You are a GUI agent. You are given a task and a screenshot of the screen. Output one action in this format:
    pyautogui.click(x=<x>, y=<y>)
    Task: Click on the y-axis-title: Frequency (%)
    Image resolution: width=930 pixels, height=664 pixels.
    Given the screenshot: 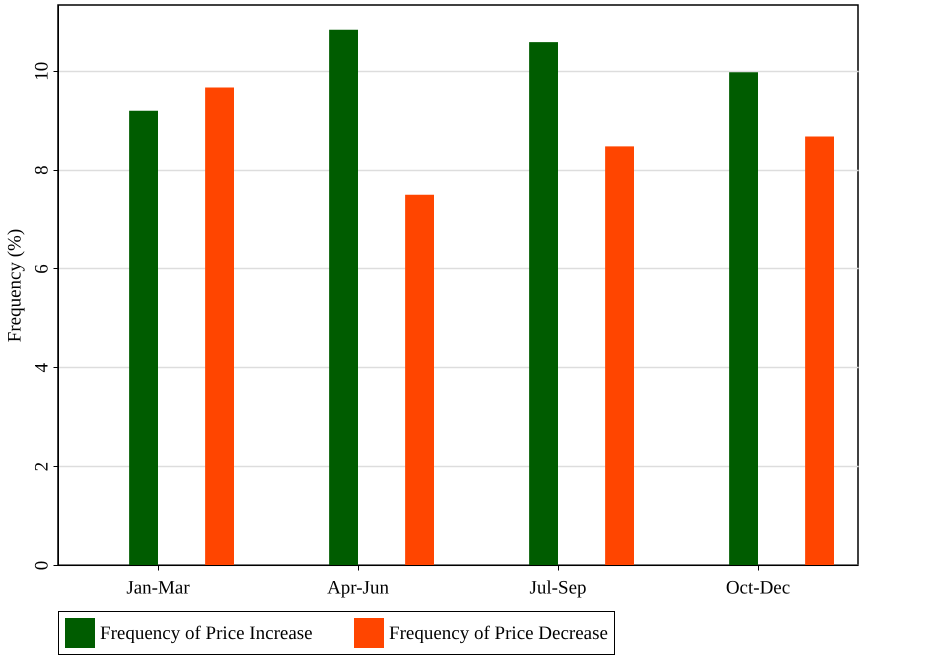 What is the action you would take?
    pyautogui.click(x=15, y=285)
    